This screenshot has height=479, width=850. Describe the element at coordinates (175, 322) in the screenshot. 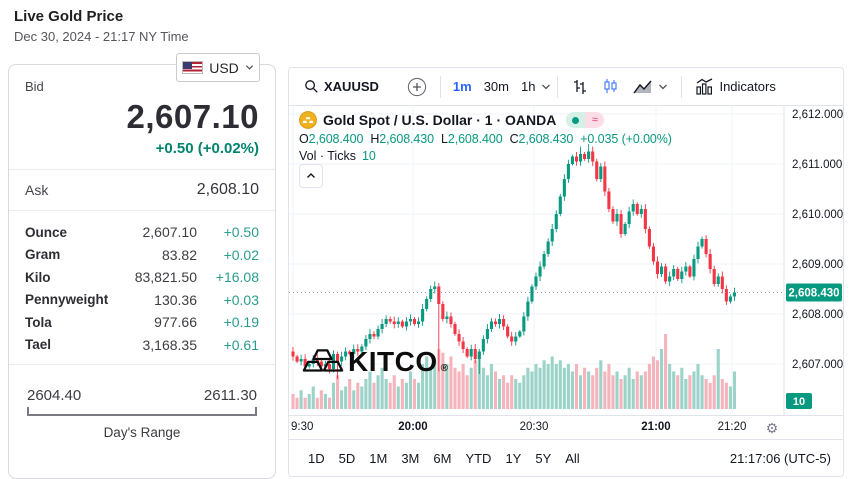

I see `unit-value: 977.66` at that location.